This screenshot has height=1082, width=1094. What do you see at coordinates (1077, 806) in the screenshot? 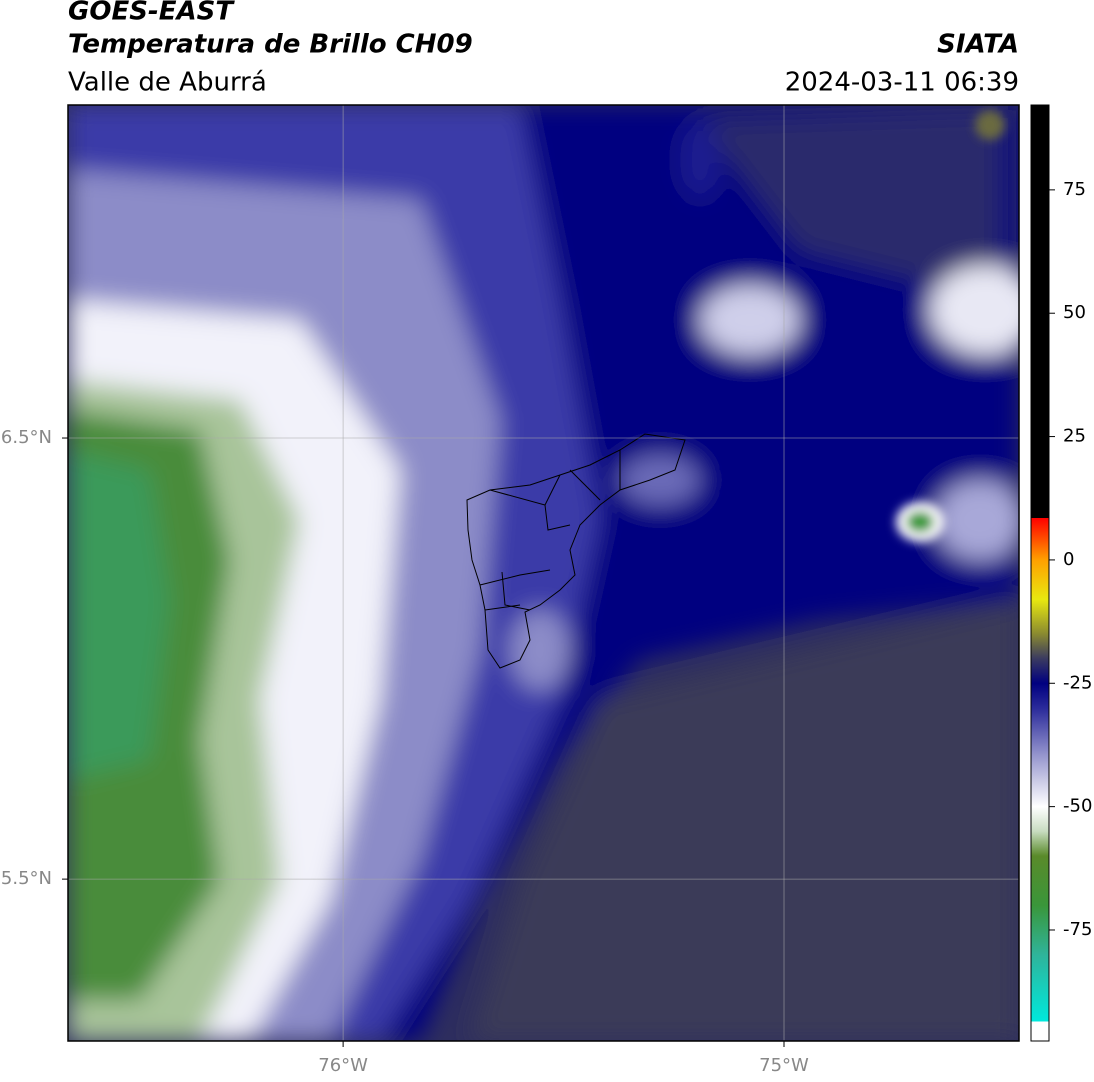
I see `colorbar-tick-label: -50` at bounding box center [1077, 806].